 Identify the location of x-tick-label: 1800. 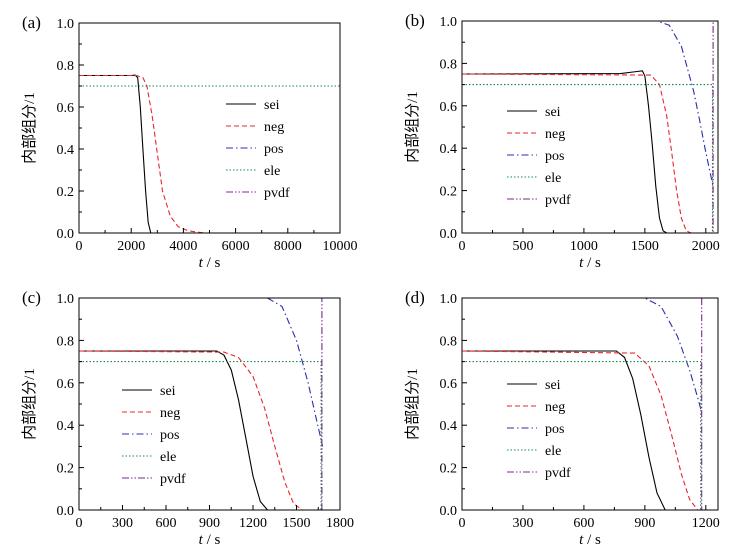
(340, 523).